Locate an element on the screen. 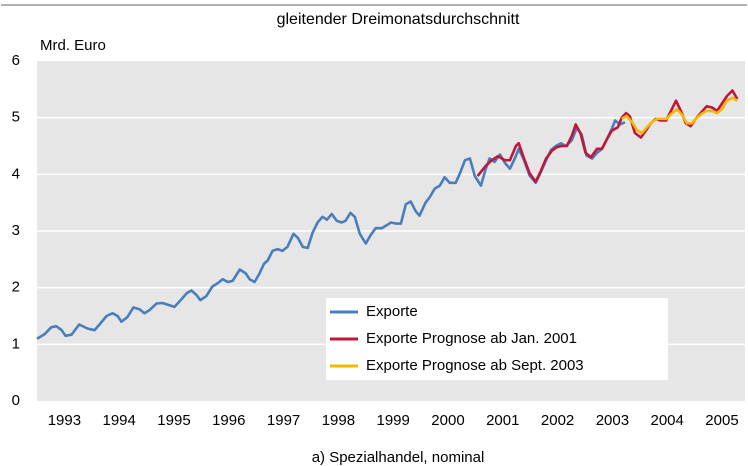 Image resolution: width=748 pixels, height=466 pixels. y-tick-label: 6 is located at coordinates (16, 60).